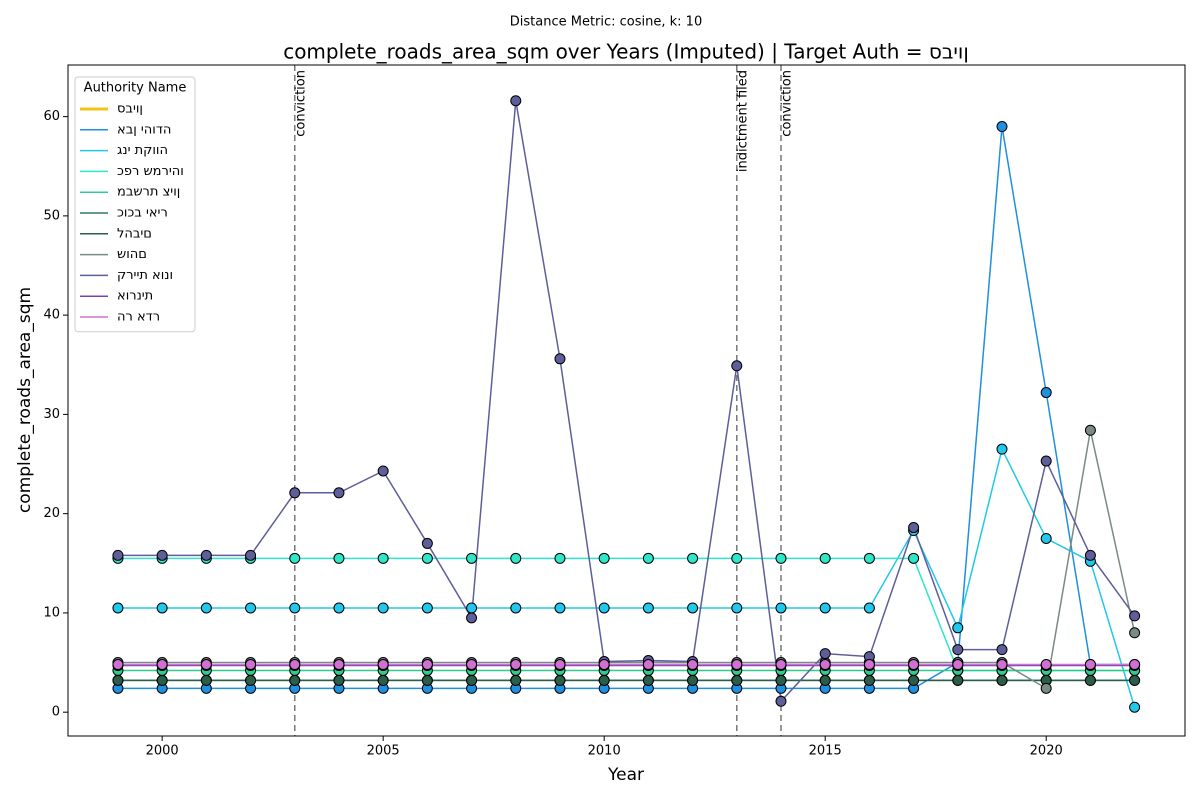 The height and width of the screenshot is (800, 1200). What do you see at coordinates (56, 712) in the screenshot?
I see `y-tick-label: 0` at bounding box center [56, 712].